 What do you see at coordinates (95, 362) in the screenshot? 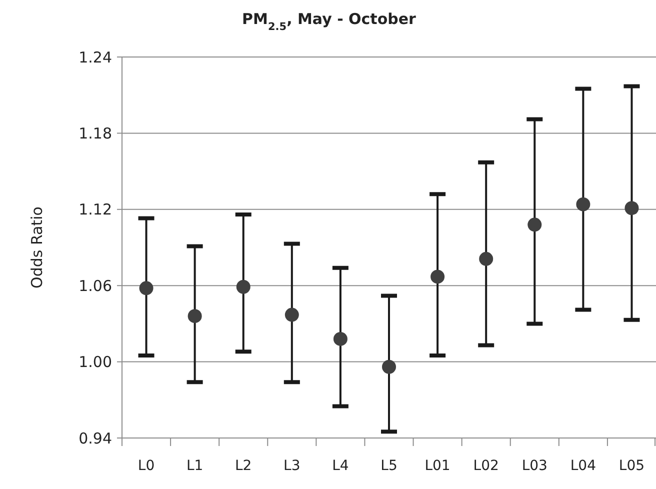
I see `y-tick-label: 1.00` at bounding box center [95, 362].